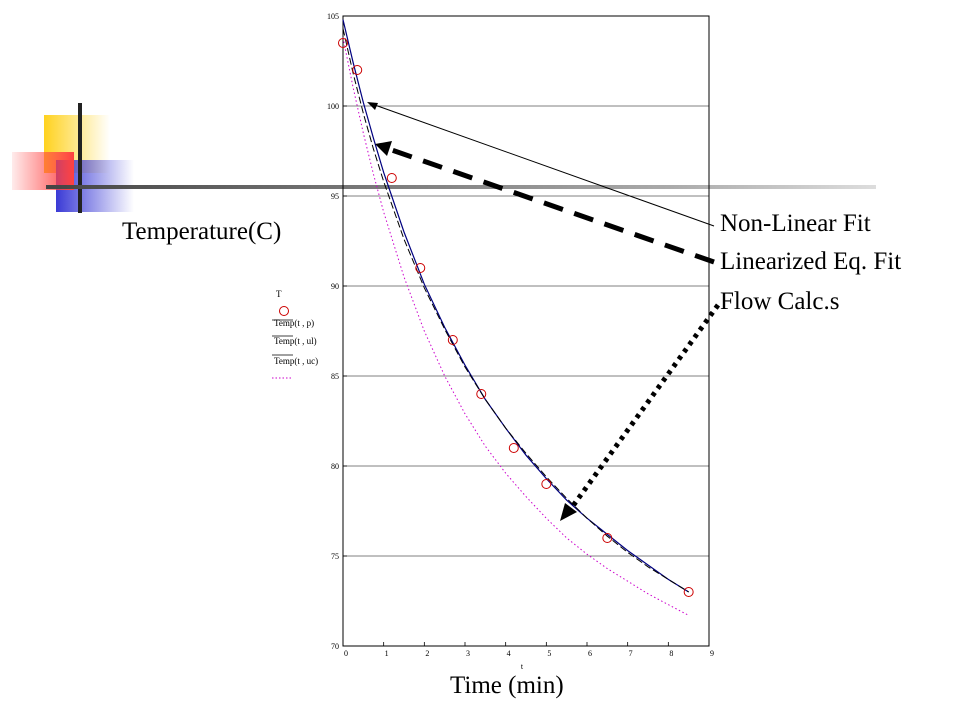 Image resolution: width=960 pixels, height=720 pixels. What do you see at coordinates (529, 653) in the screenshot?
I see `x-tick-labels: 0 1 2 3 4 5 6 7 8 9` at bounding box center [529, 653].